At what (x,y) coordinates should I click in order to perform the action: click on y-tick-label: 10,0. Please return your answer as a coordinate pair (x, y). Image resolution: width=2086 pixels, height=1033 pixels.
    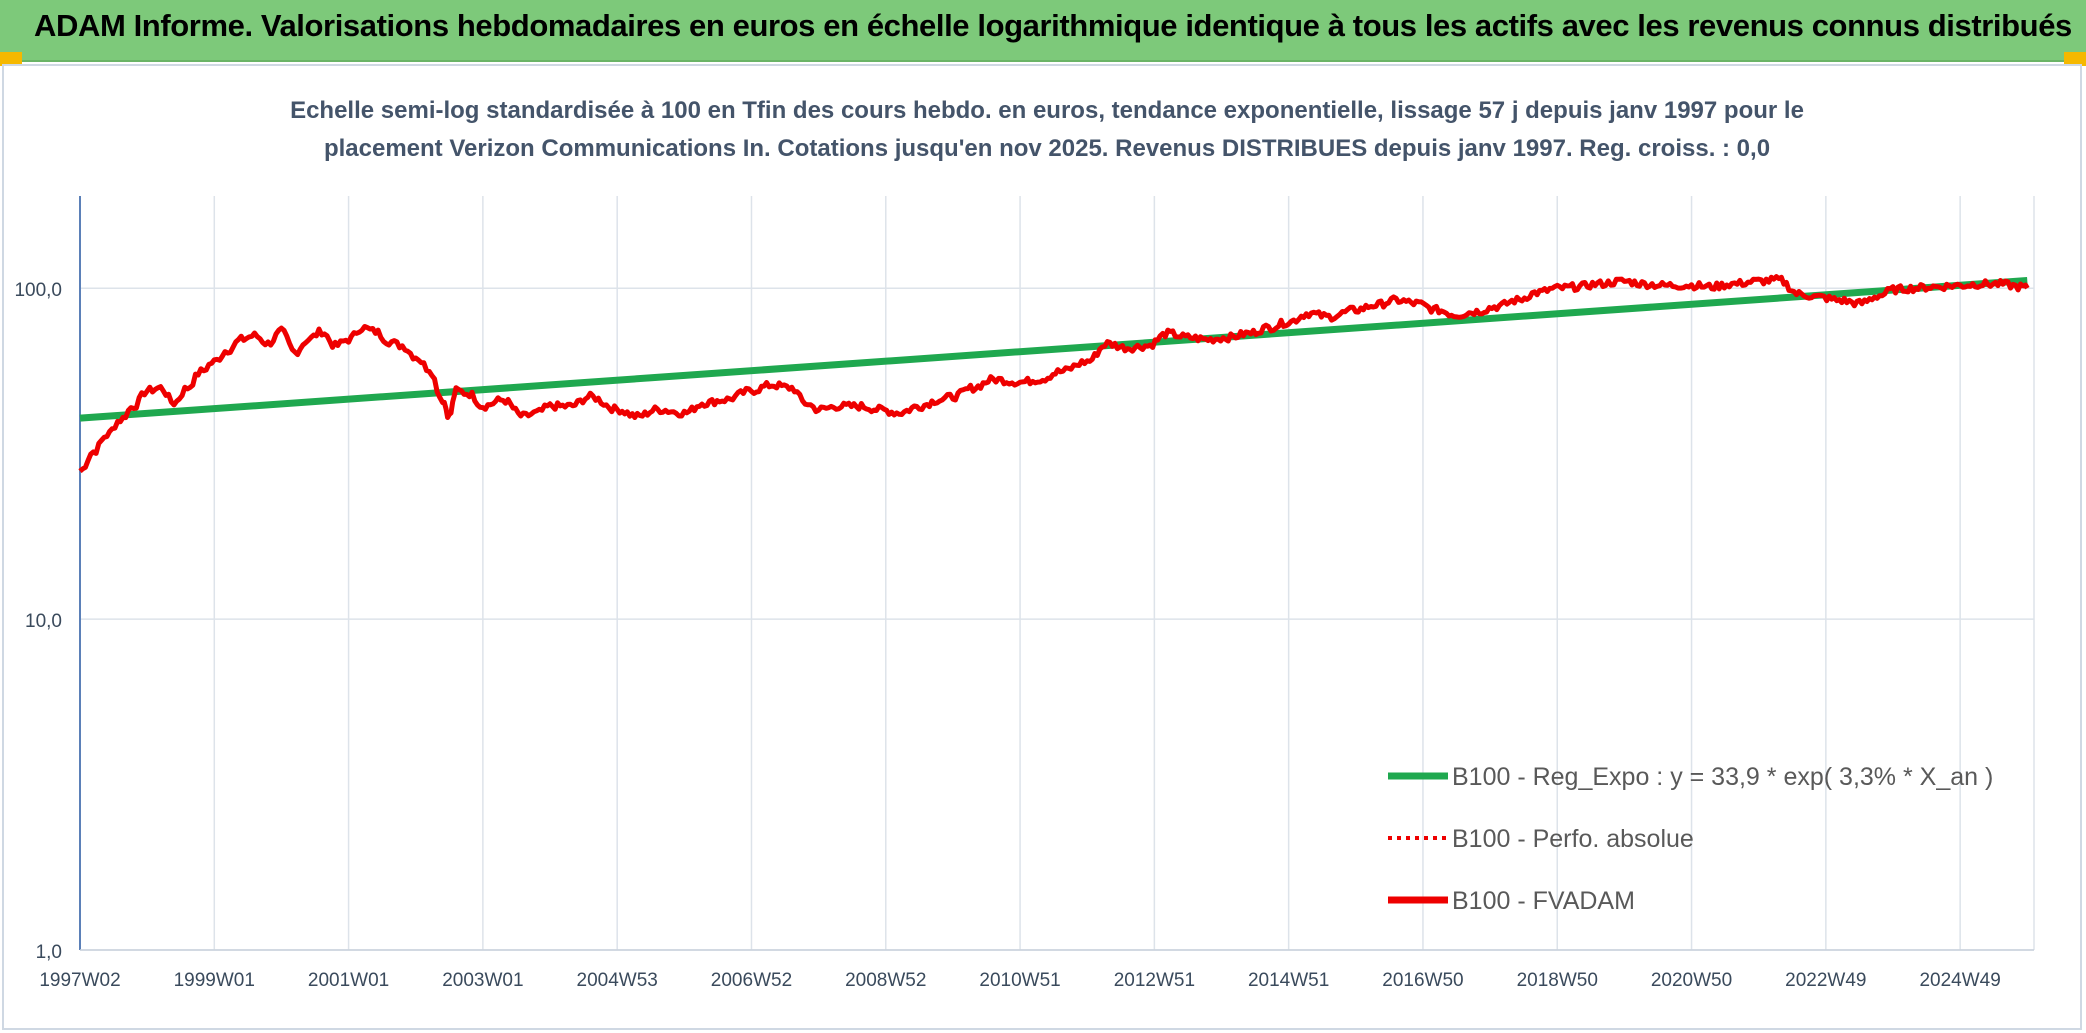
    Looking at the image, I should click on (43, 621).